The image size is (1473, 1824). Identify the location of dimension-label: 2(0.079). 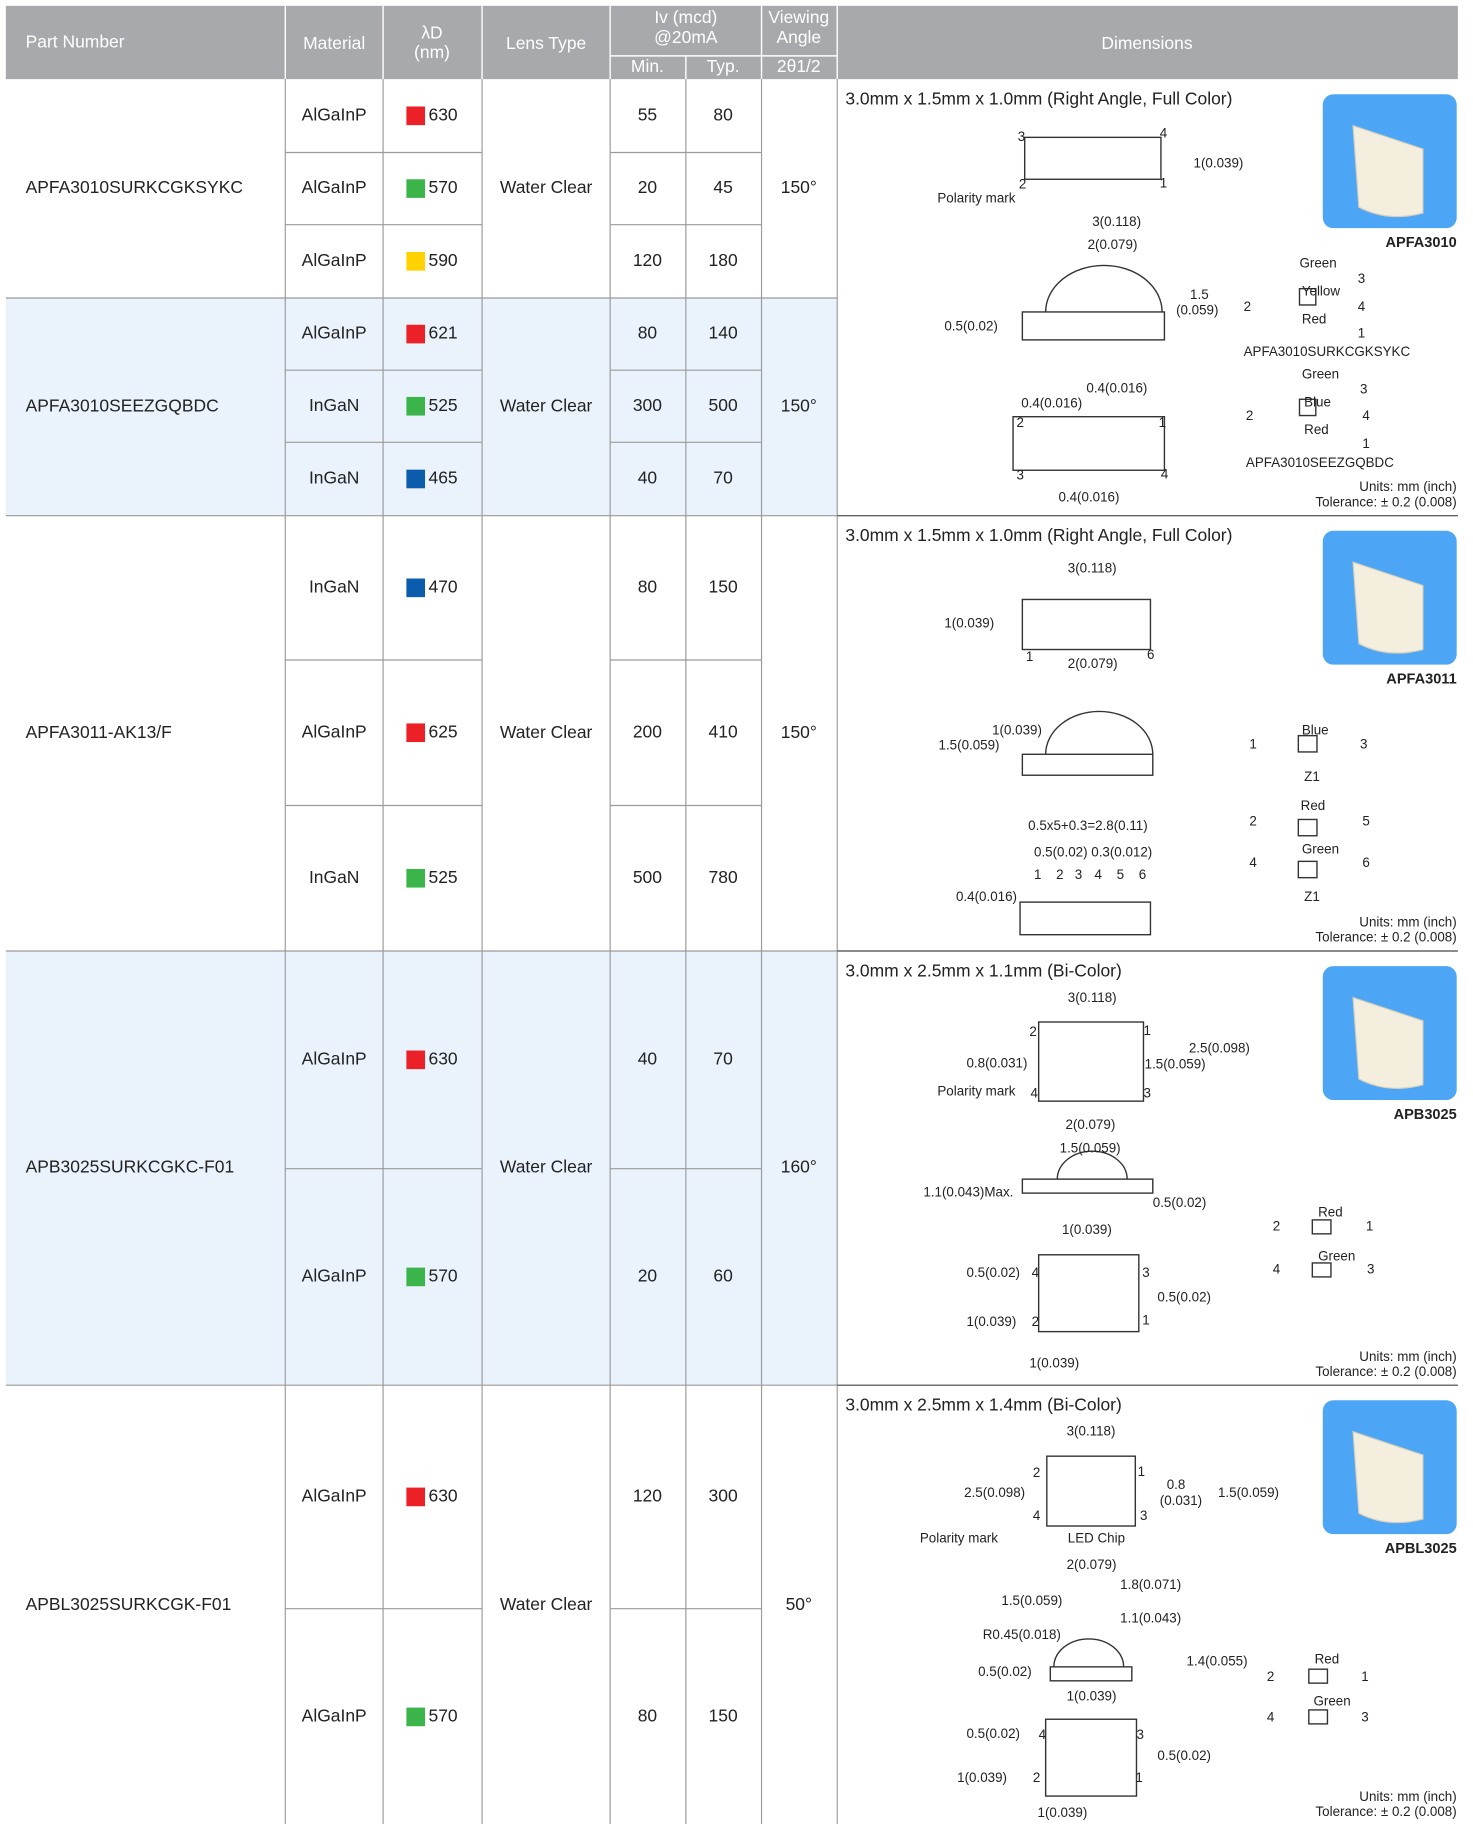
(1092, 1564).